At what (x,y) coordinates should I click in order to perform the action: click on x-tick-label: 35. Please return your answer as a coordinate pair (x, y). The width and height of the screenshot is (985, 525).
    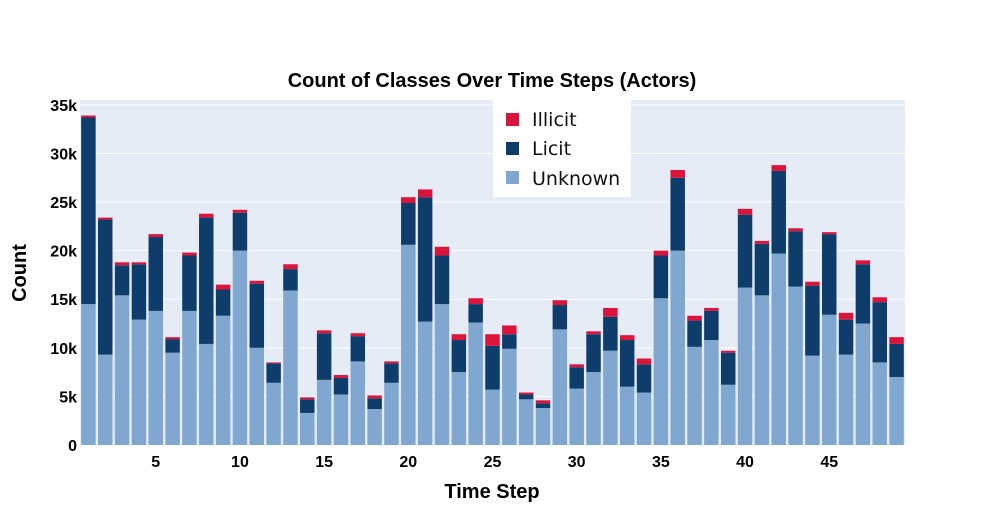
    Looking at the image, I should click on (661, 462).